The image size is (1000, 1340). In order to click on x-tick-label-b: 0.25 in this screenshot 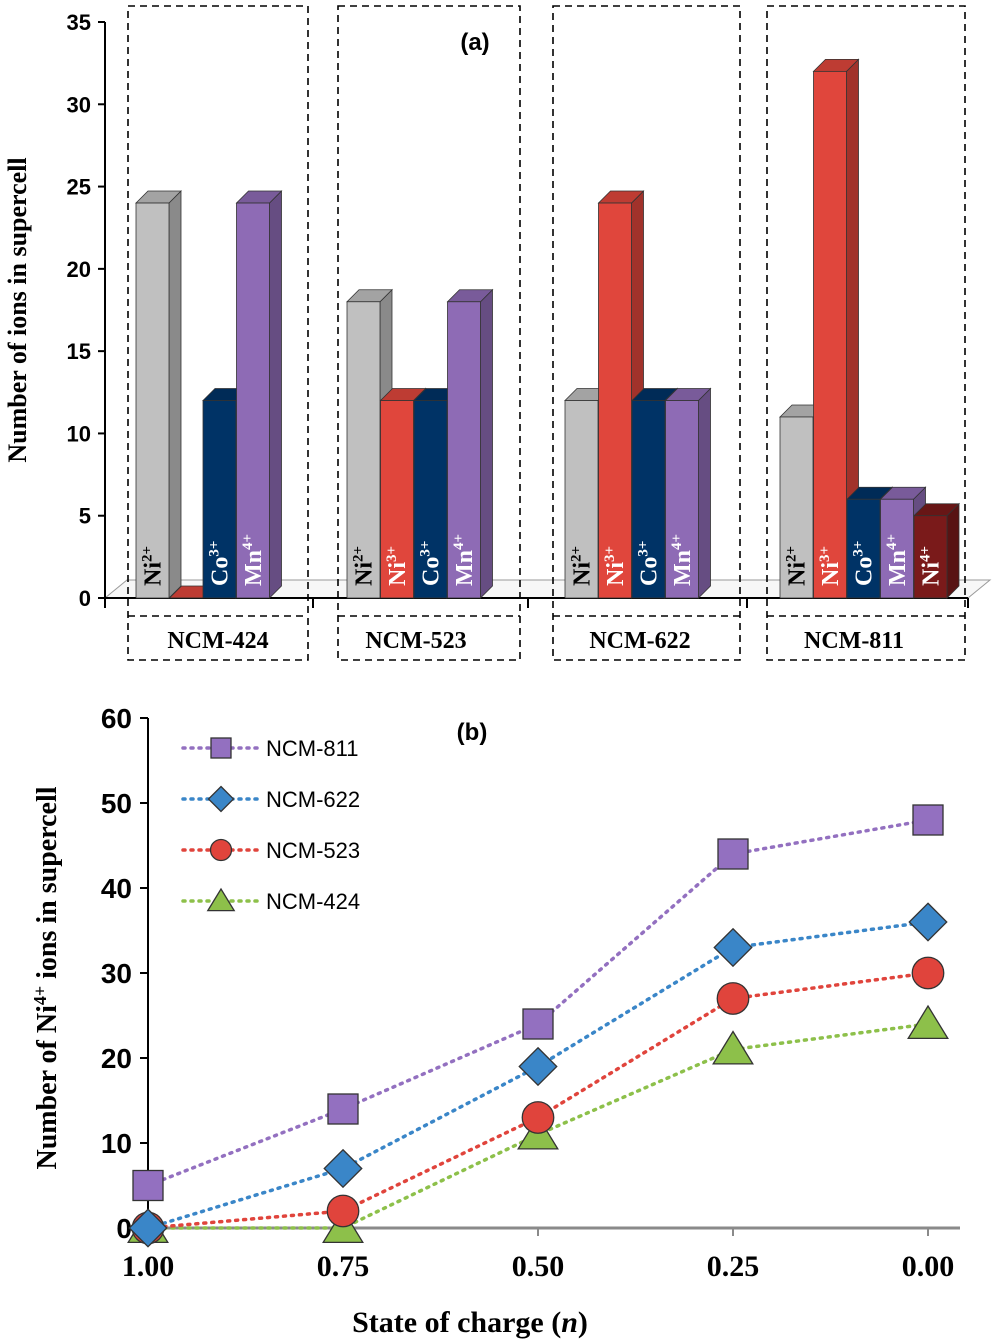, I will do `click(733, 1266)`.